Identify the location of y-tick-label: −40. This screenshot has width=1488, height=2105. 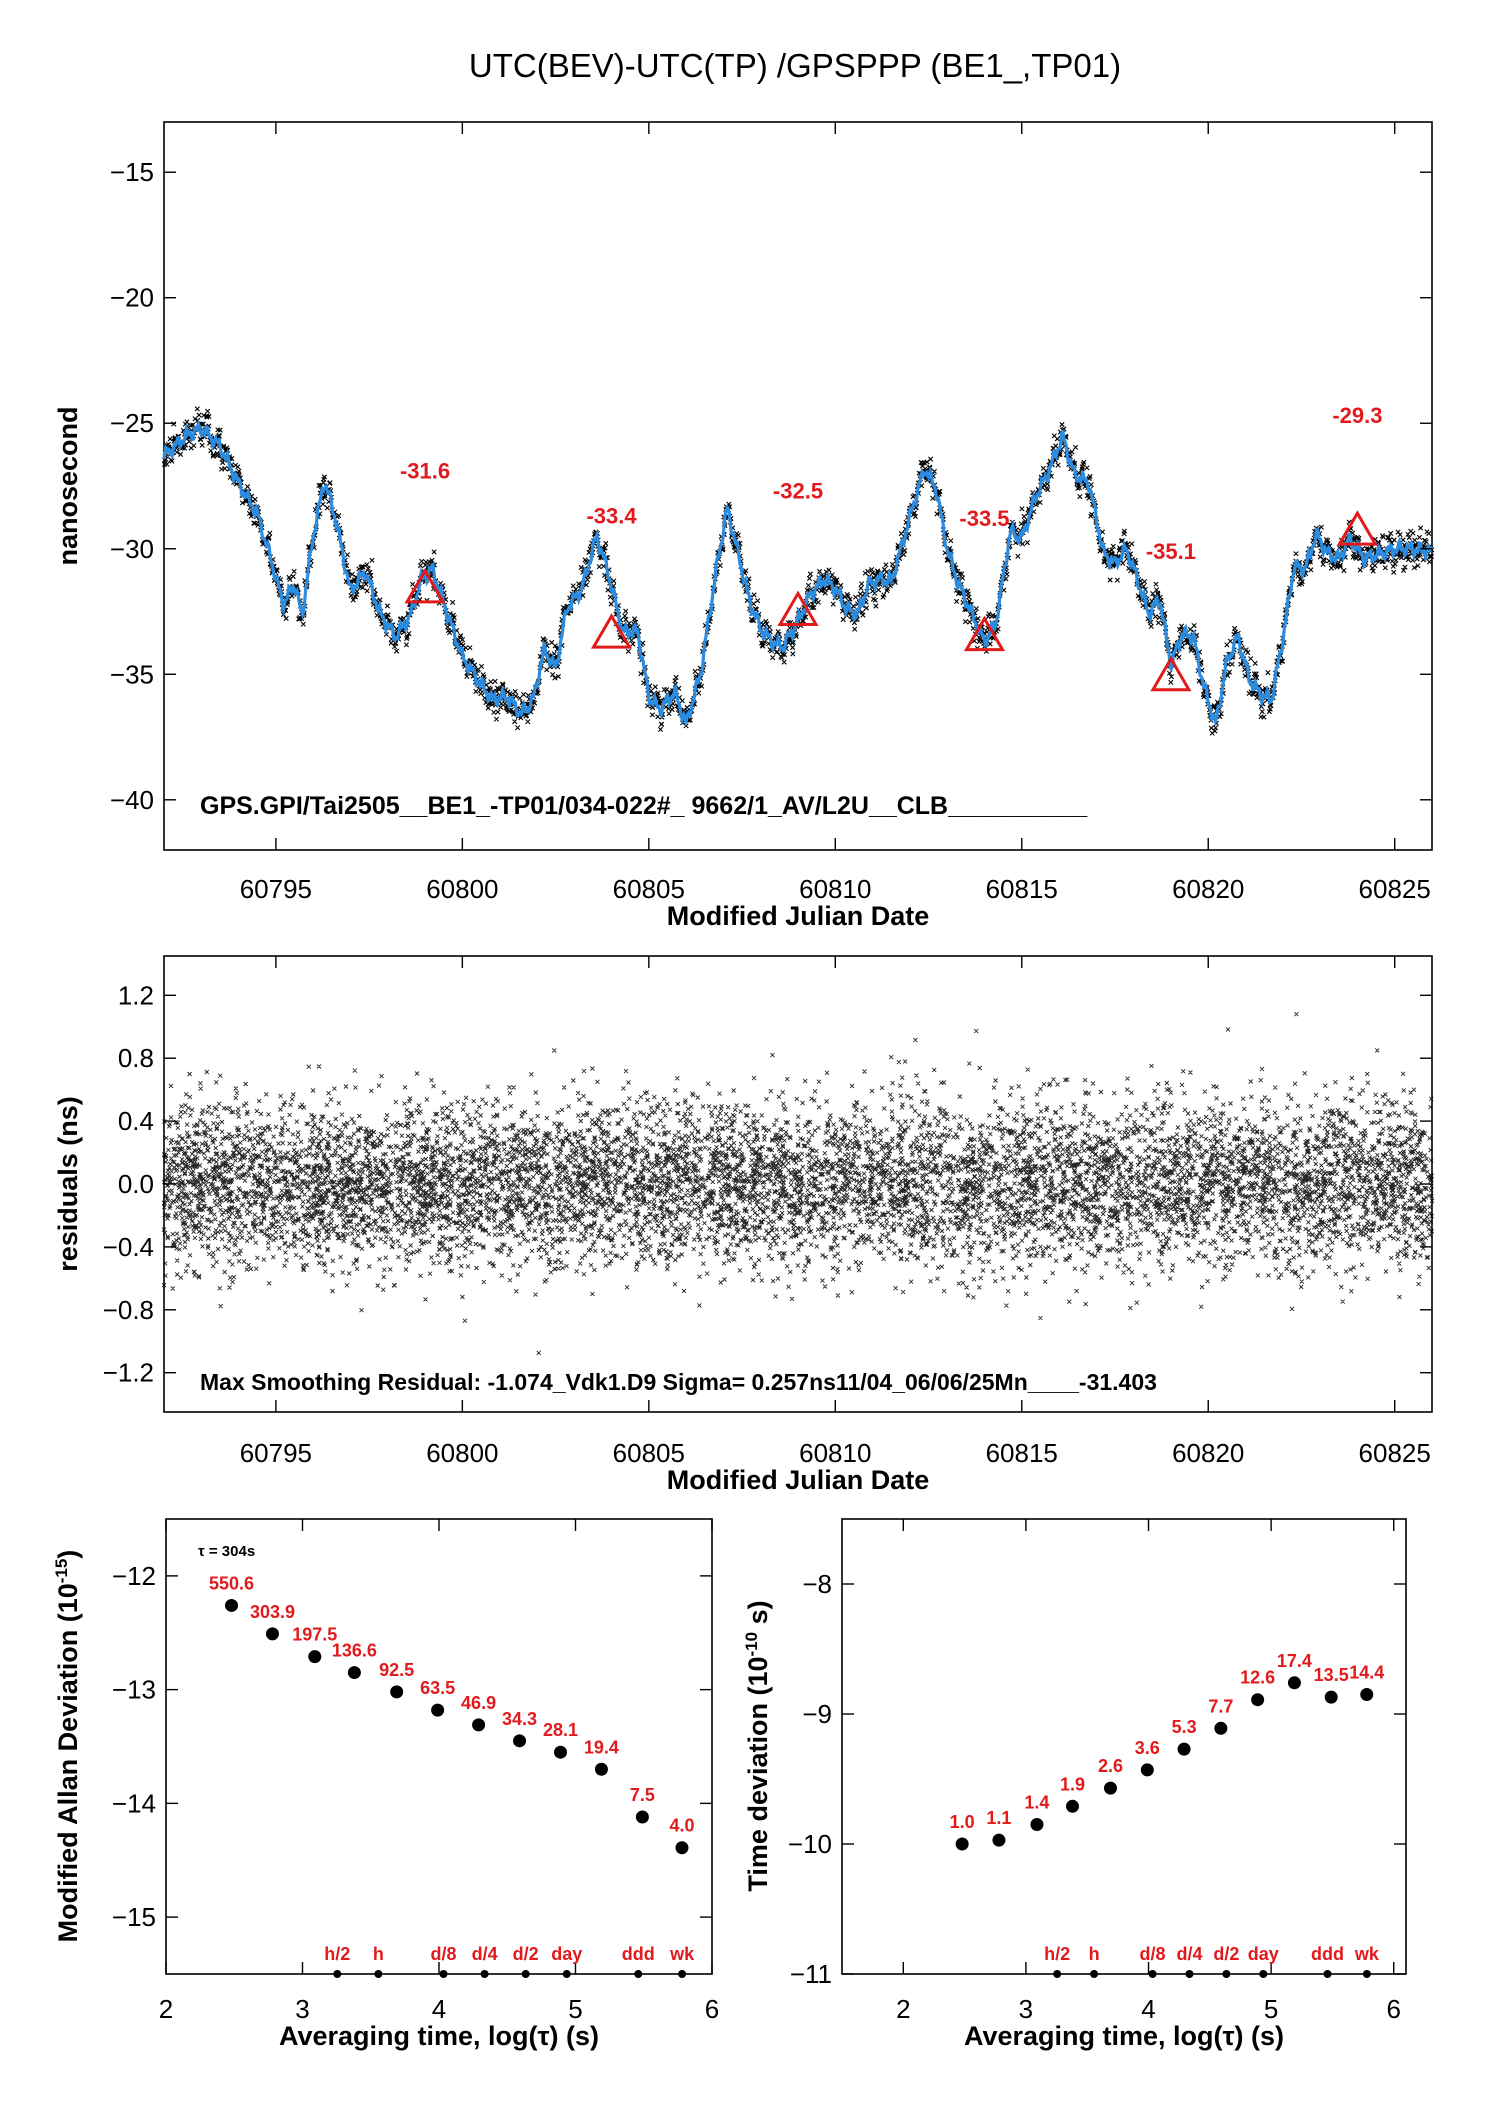
(132, 800).